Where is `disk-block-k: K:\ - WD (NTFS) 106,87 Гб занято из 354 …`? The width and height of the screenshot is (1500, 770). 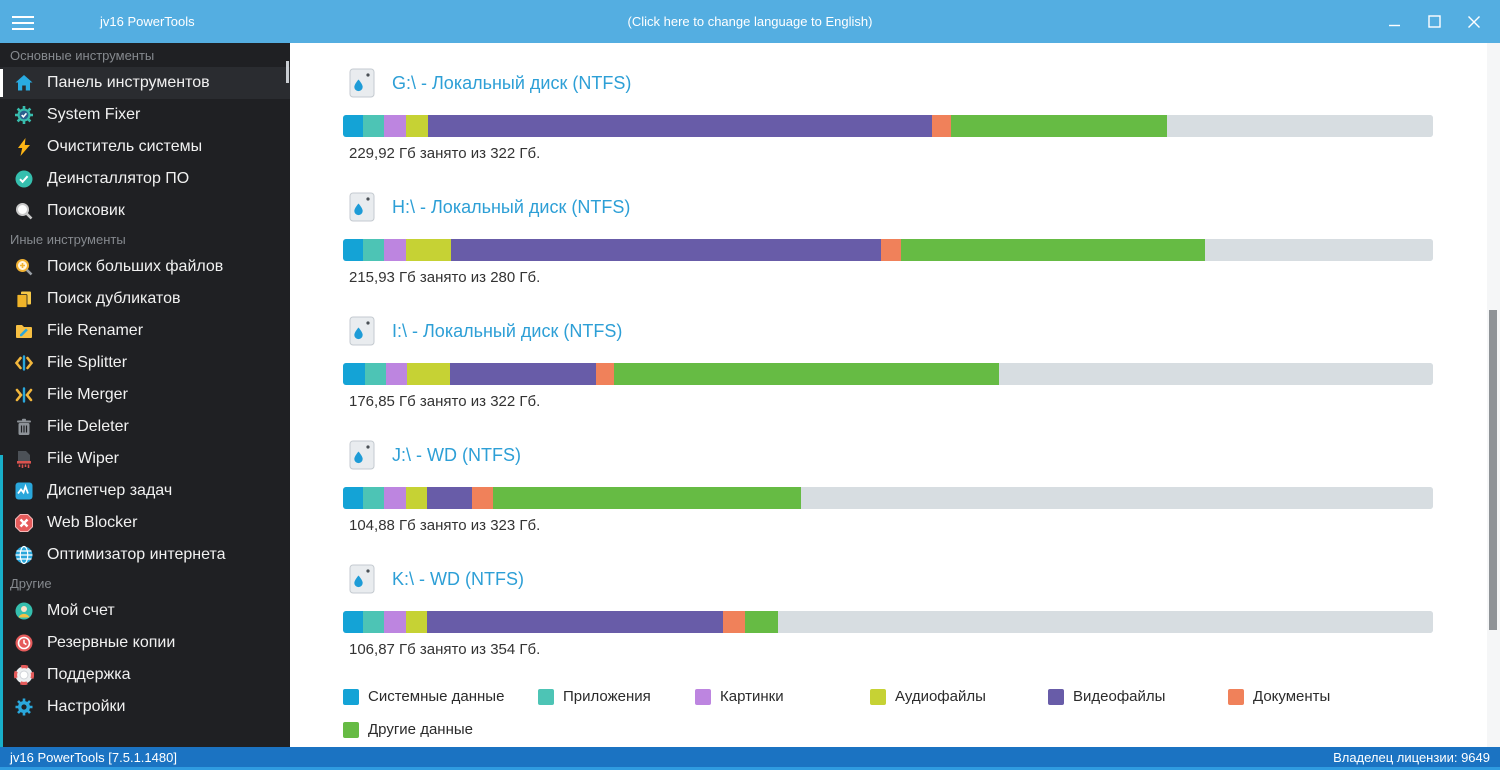
disk-block-k: K:\ - WD (NTFS) 106,87 Гб занято из 354 … is located at coordinates (888, 606).